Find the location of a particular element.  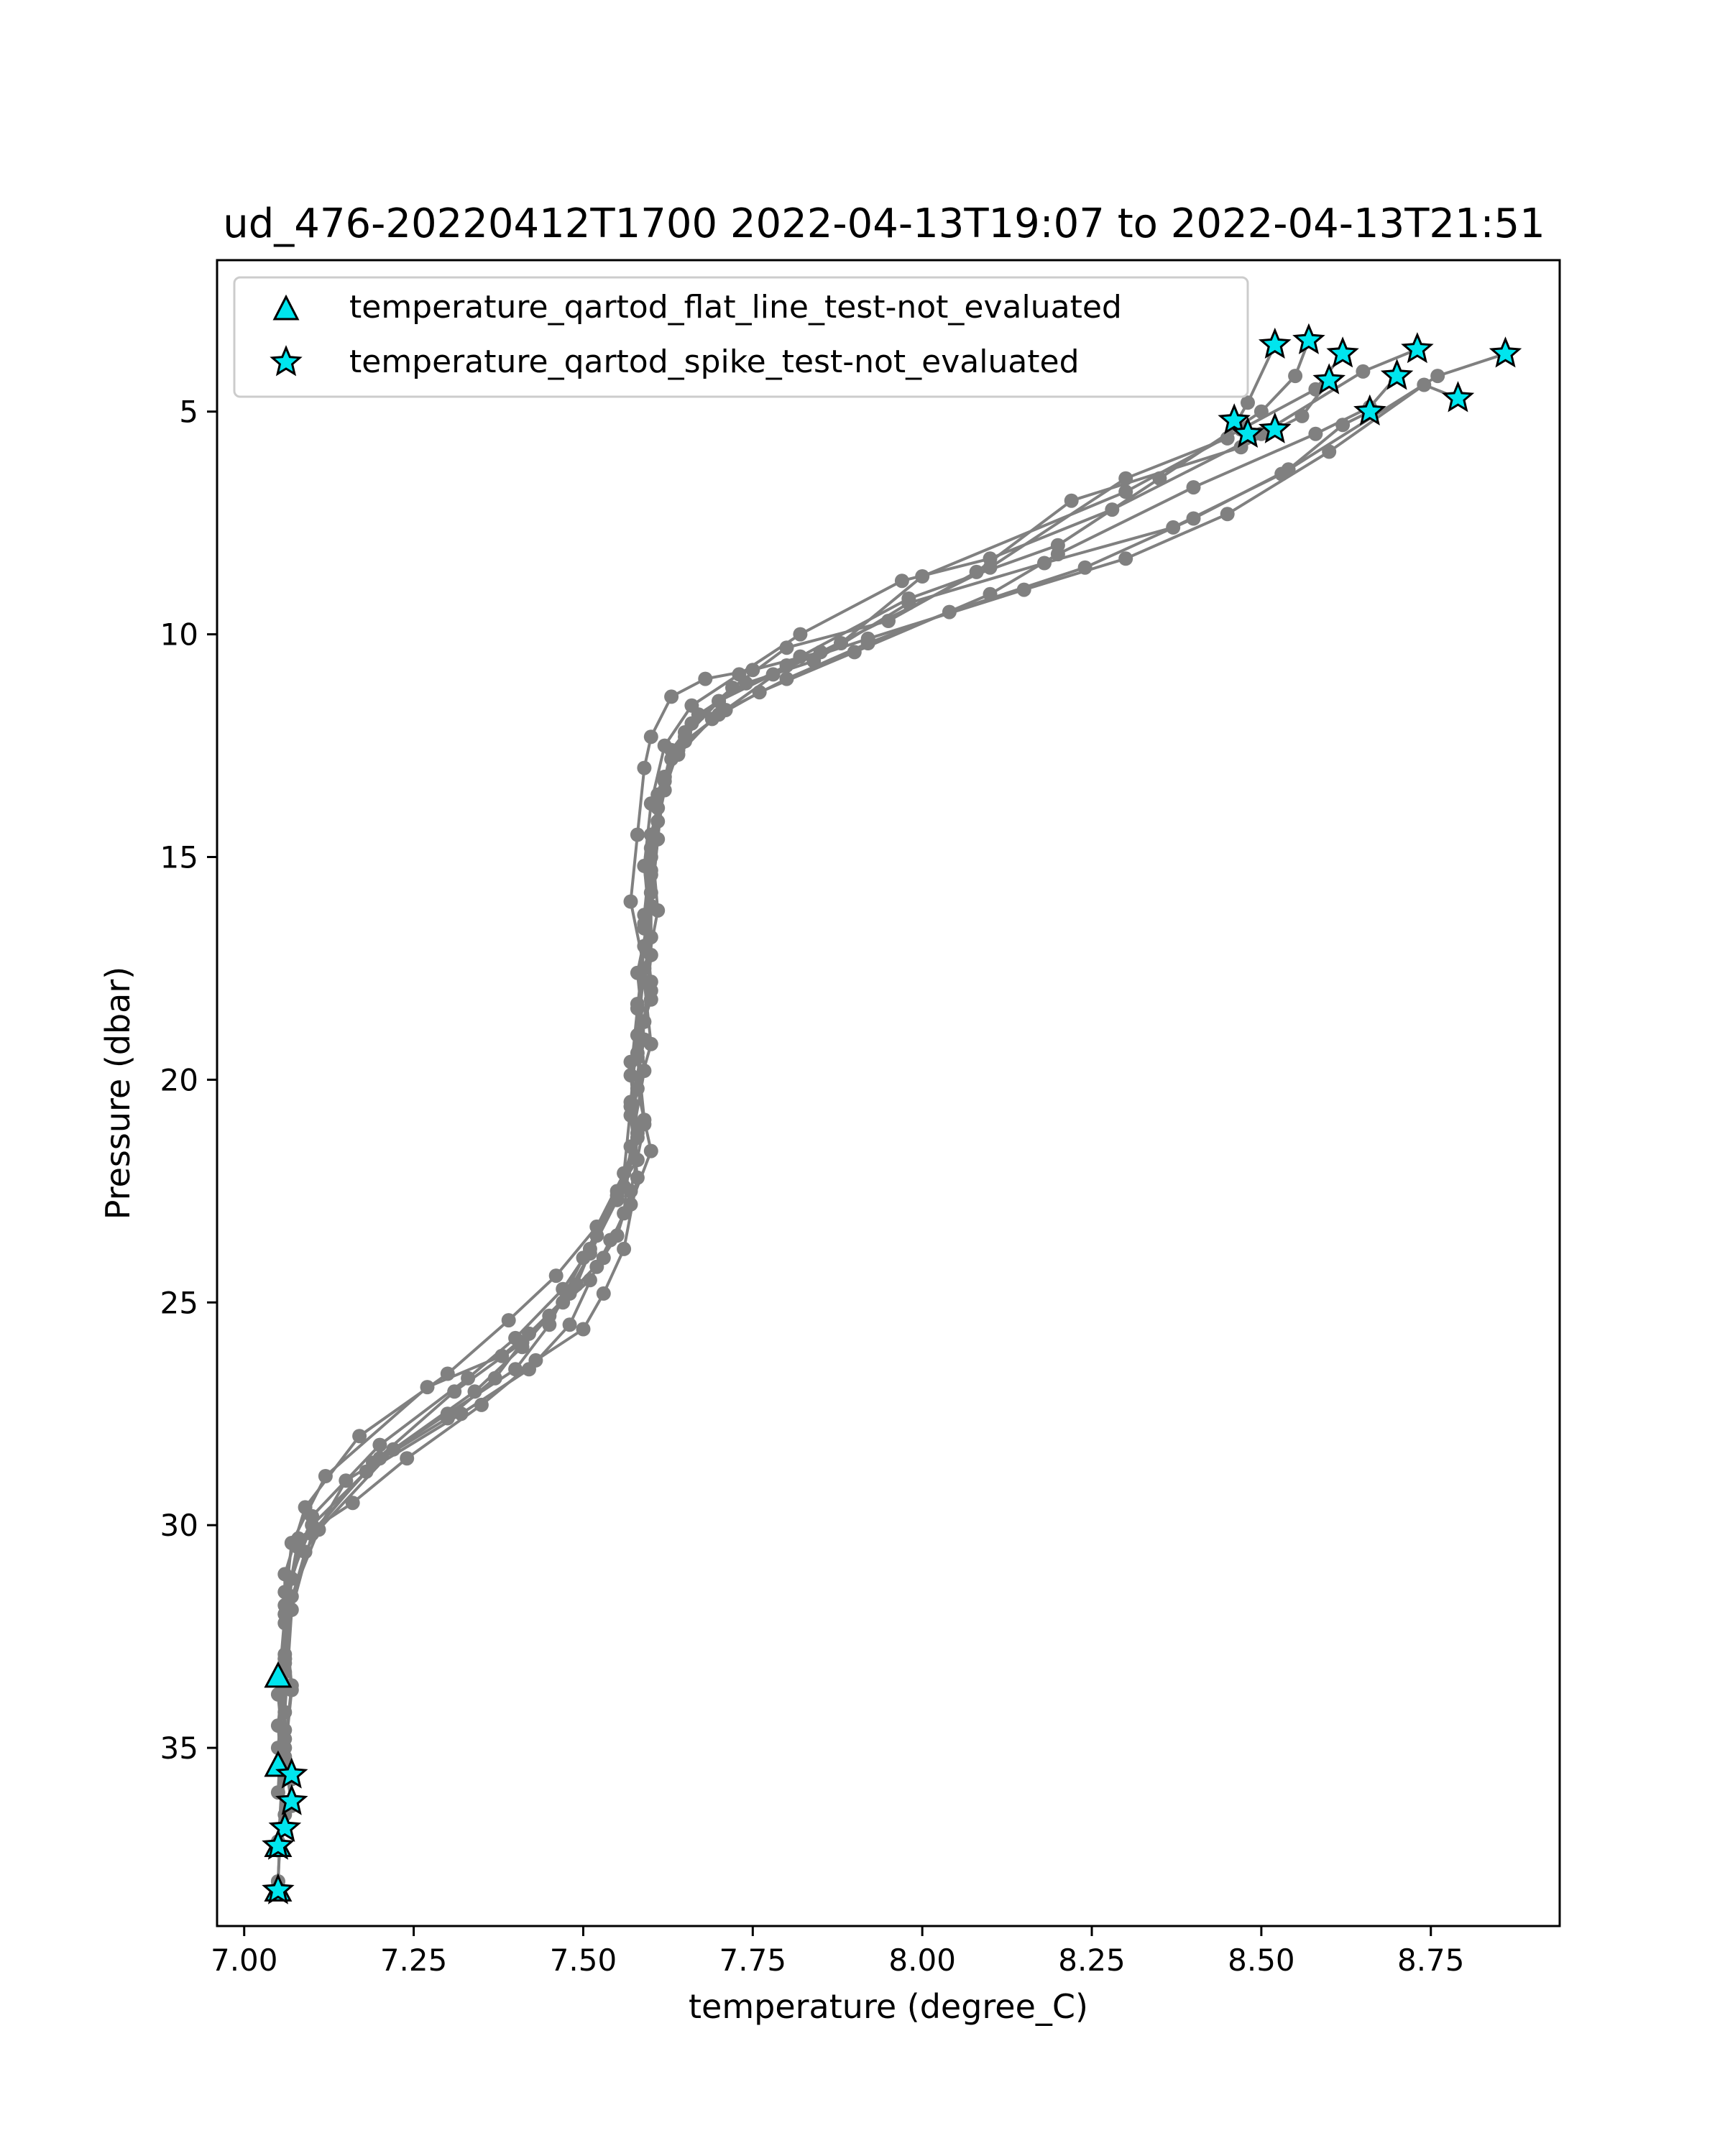

y-tick-label: 10 is located at coordinates (179, 635).